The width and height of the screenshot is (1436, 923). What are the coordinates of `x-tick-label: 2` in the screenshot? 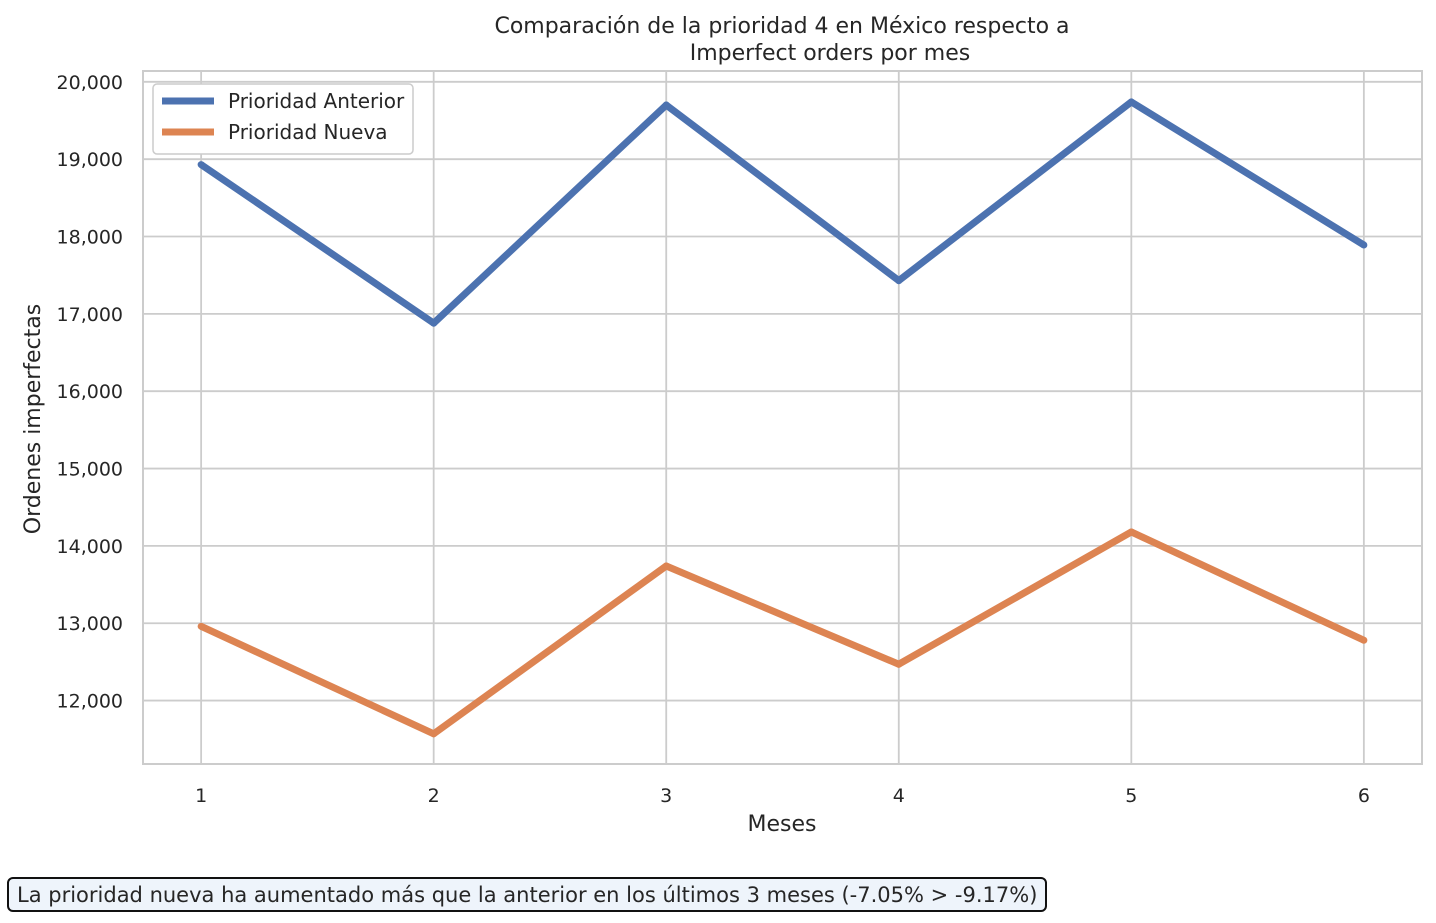 It's located at (434, 796).